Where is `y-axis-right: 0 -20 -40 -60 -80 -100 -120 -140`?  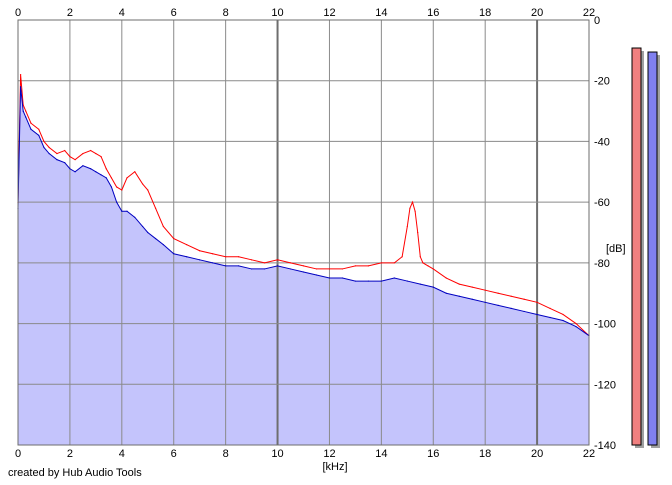 y-axis-right: 0 -20 -40 -60 -80 -100 -120 -140 is located at coordinates (605, 233).